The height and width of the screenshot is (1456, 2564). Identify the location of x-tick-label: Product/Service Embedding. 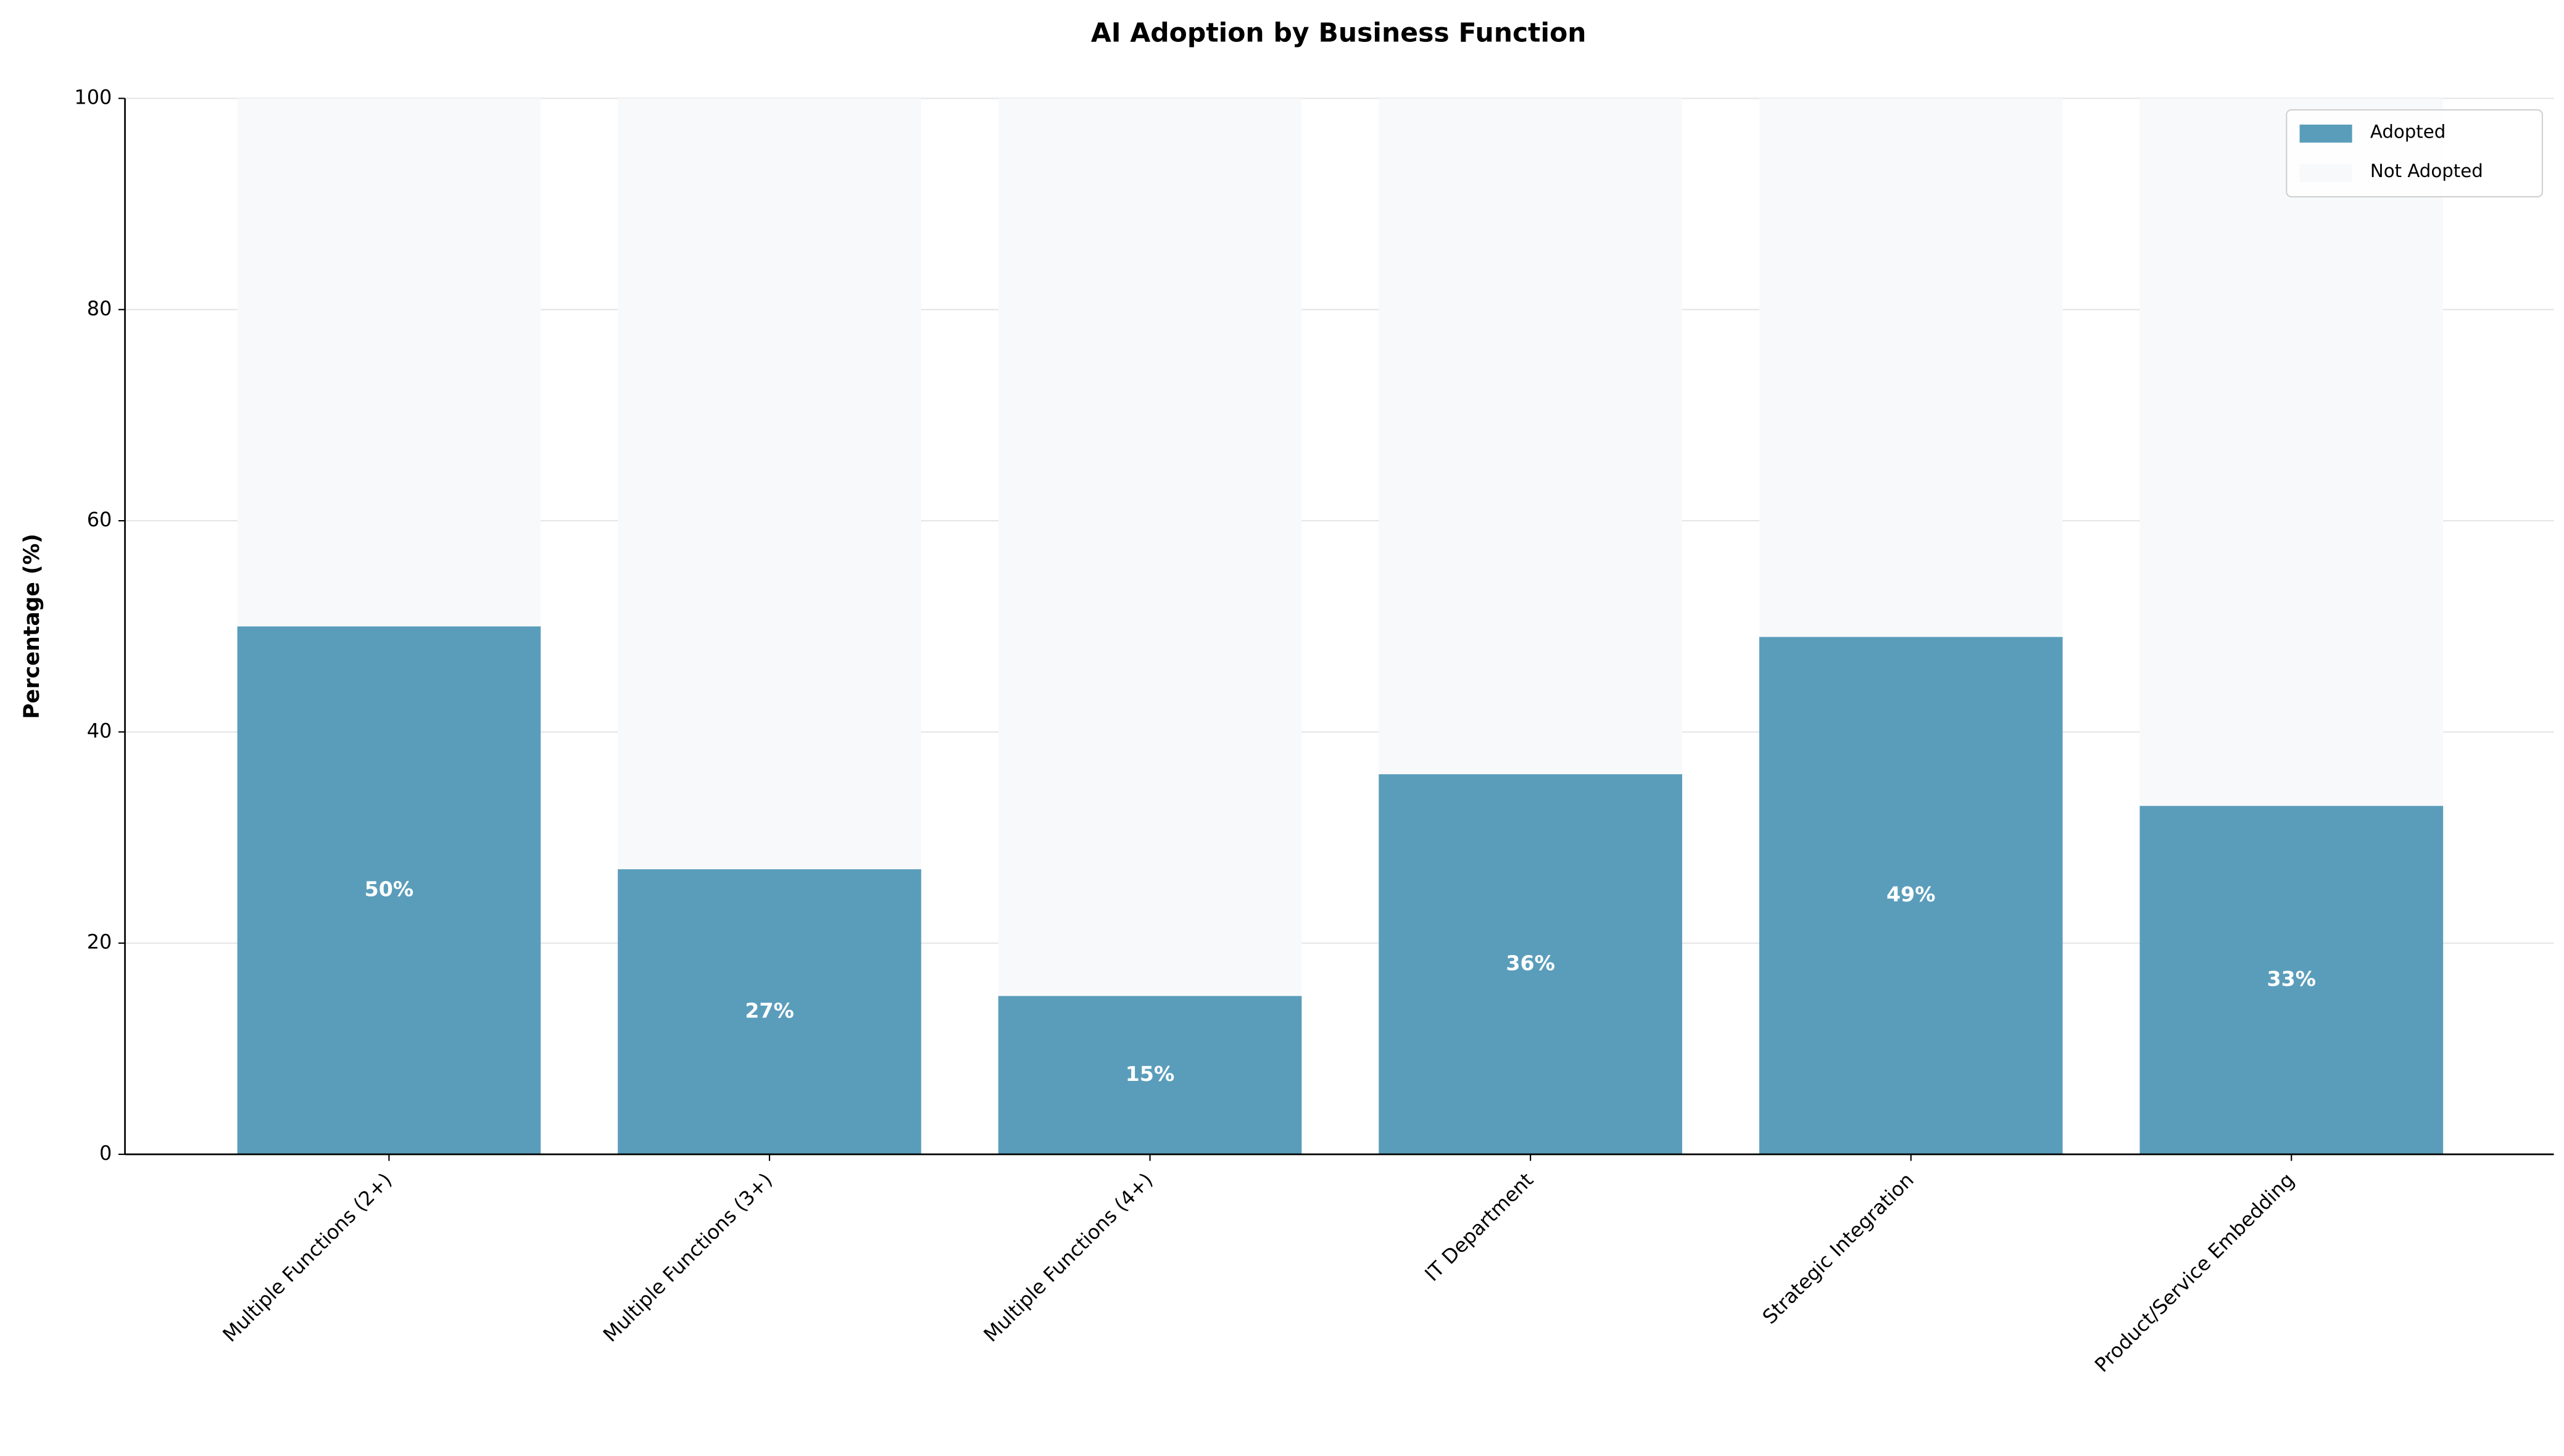
(2194, 1272).